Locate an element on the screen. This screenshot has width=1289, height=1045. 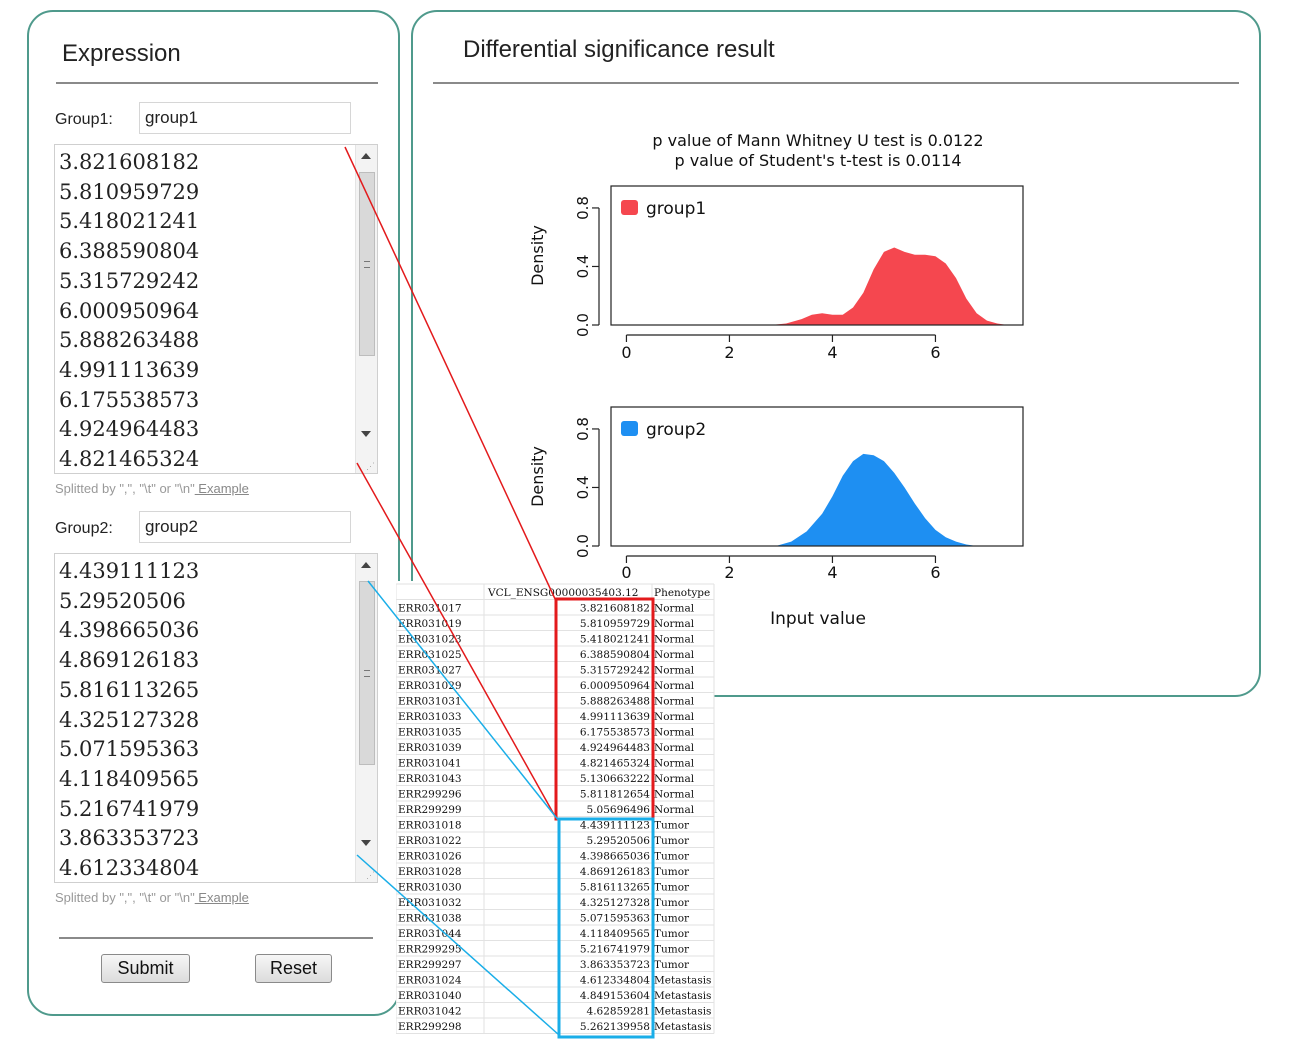
group1-value-line: 3.821608182 is located at coordinates (129, 162).